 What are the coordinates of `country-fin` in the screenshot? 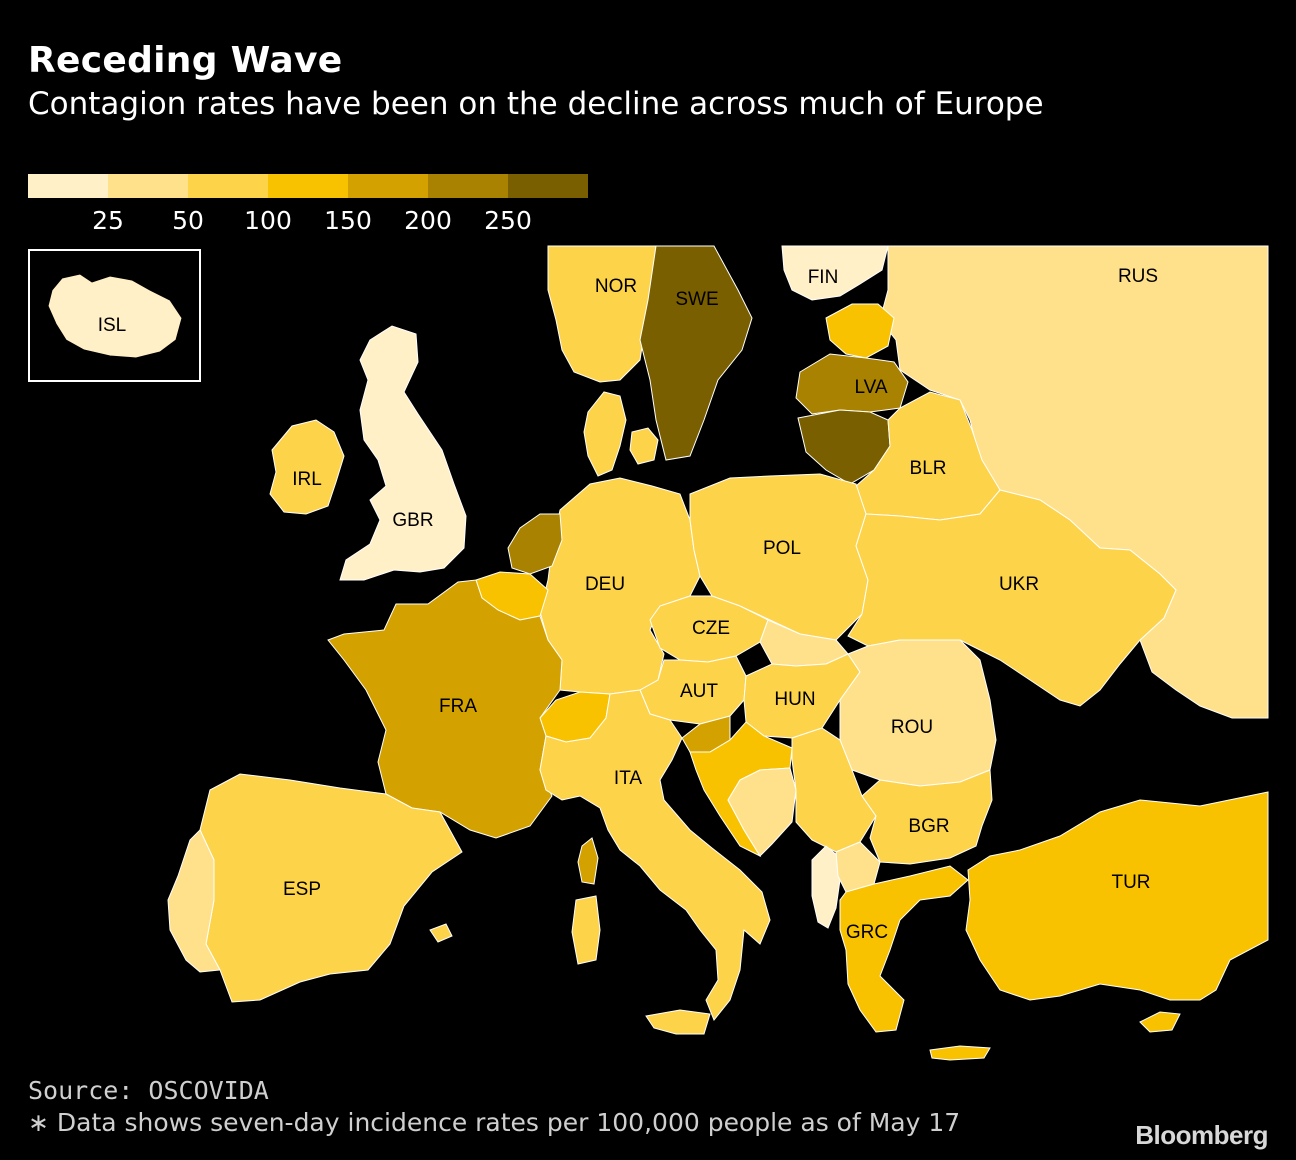 It's located at (835, 273).